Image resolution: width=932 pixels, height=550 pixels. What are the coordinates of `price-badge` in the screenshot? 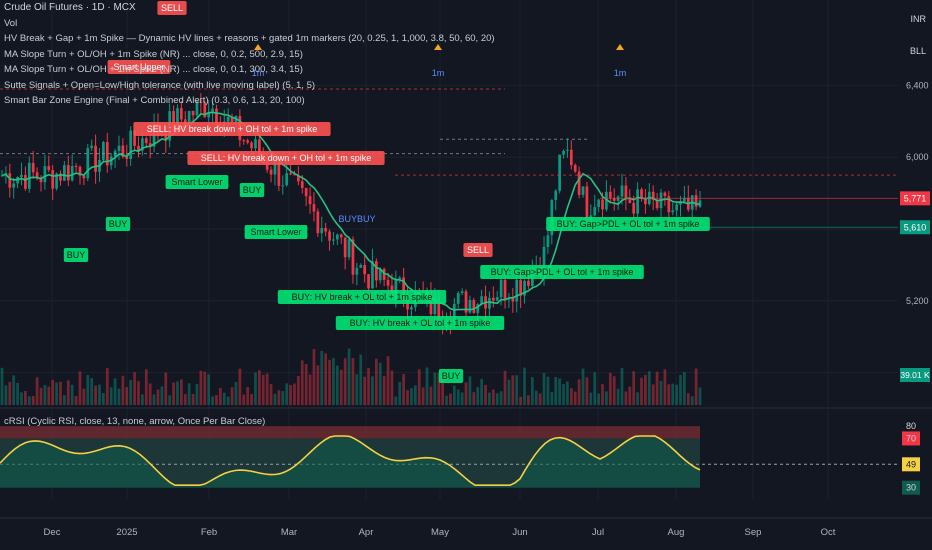 It's located at (915, 227).